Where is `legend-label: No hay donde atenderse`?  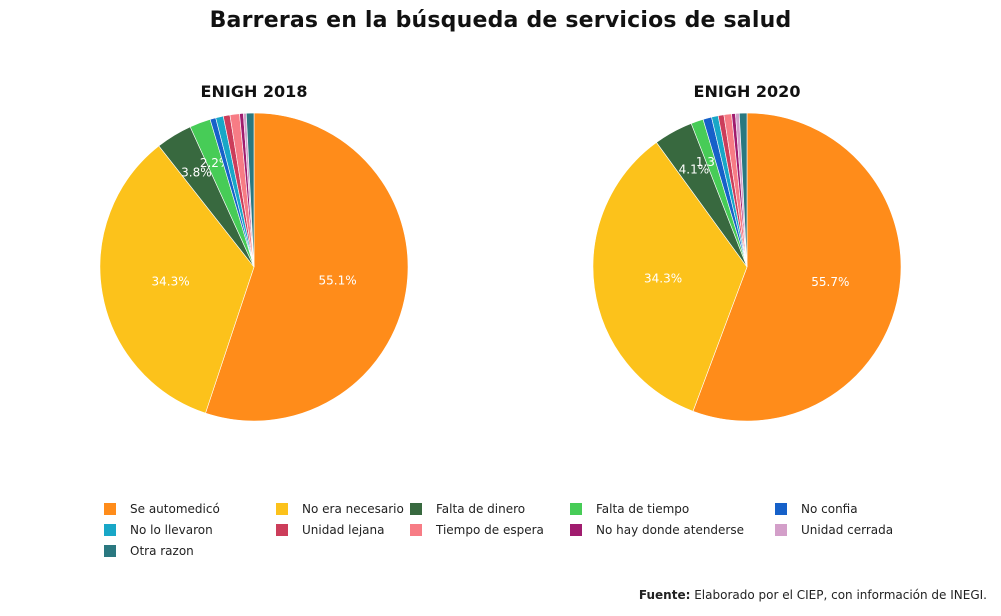
legend-label: No hay donde atenderse is located at coordinates (670, 530).